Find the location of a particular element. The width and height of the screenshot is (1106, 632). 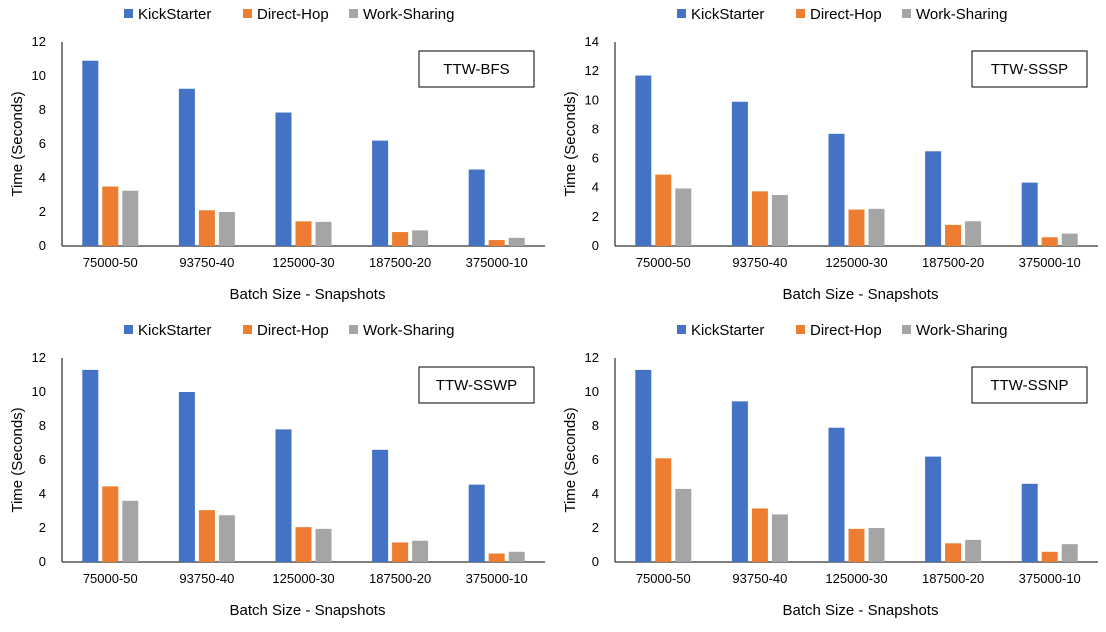

legend-swatch-work-sharing is located at coordinates (906, 13).